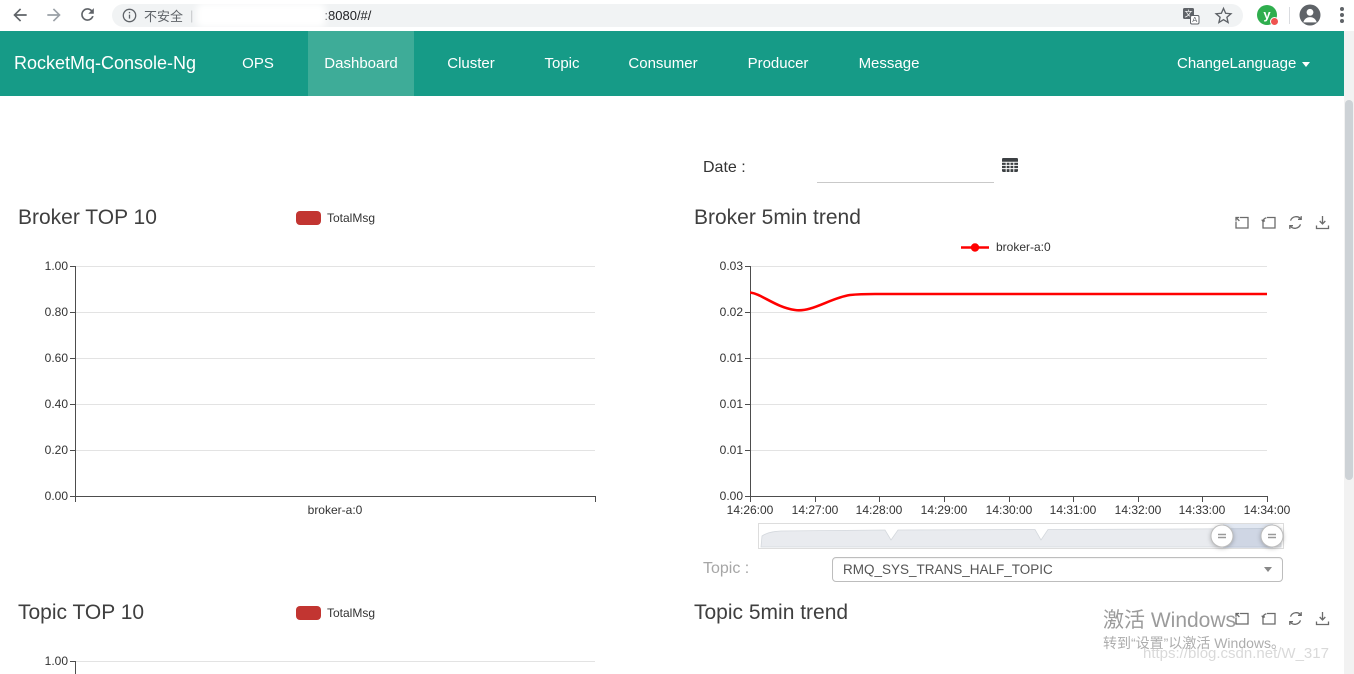  Describe the element at coordinates (1282, 621) in the screenshot. I see `topic-trend-toolbox` at that location.